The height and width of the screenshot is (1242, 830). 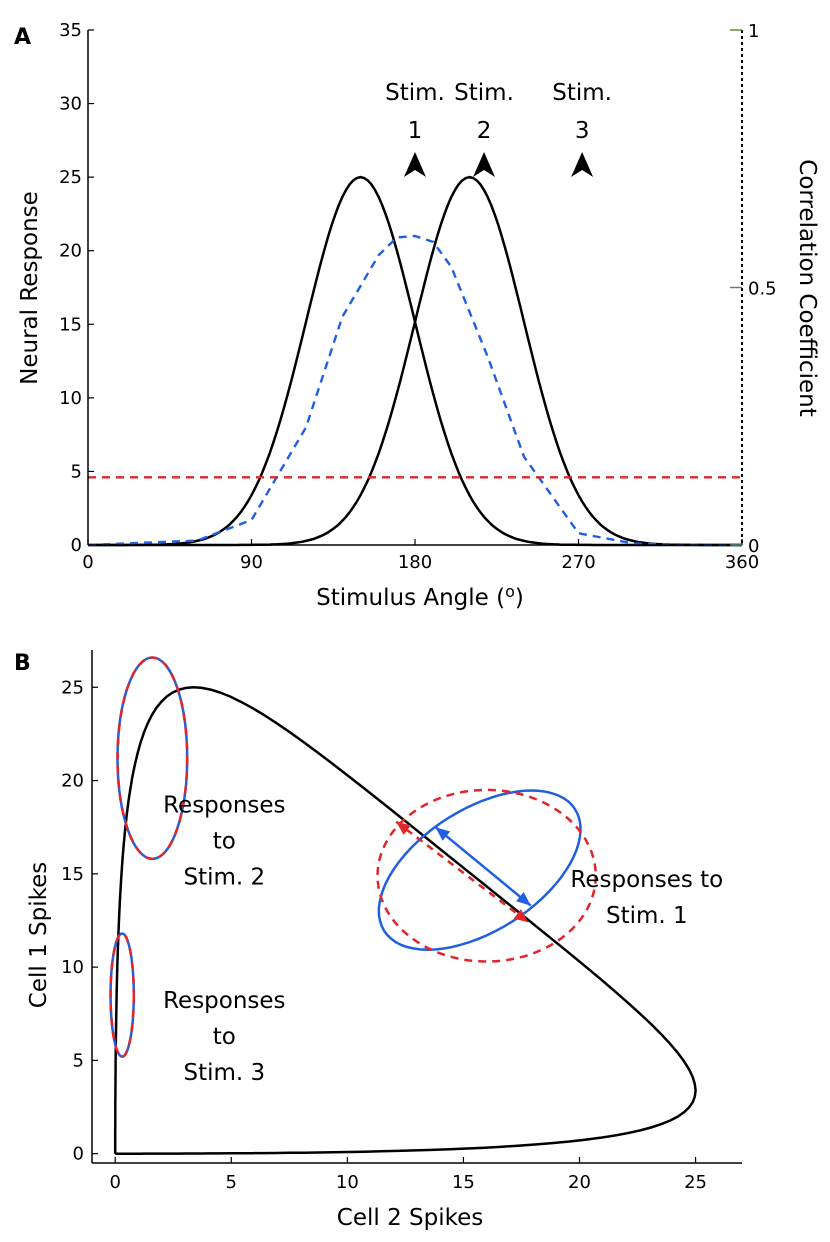 I want to click on panel-label-a: A, so click(x=22, y=37).